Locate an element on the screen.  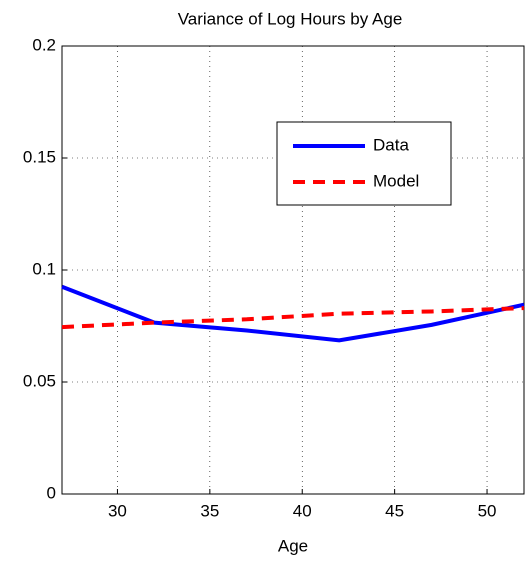
y-tick-label: 0 is located at coordinates (51, 492).